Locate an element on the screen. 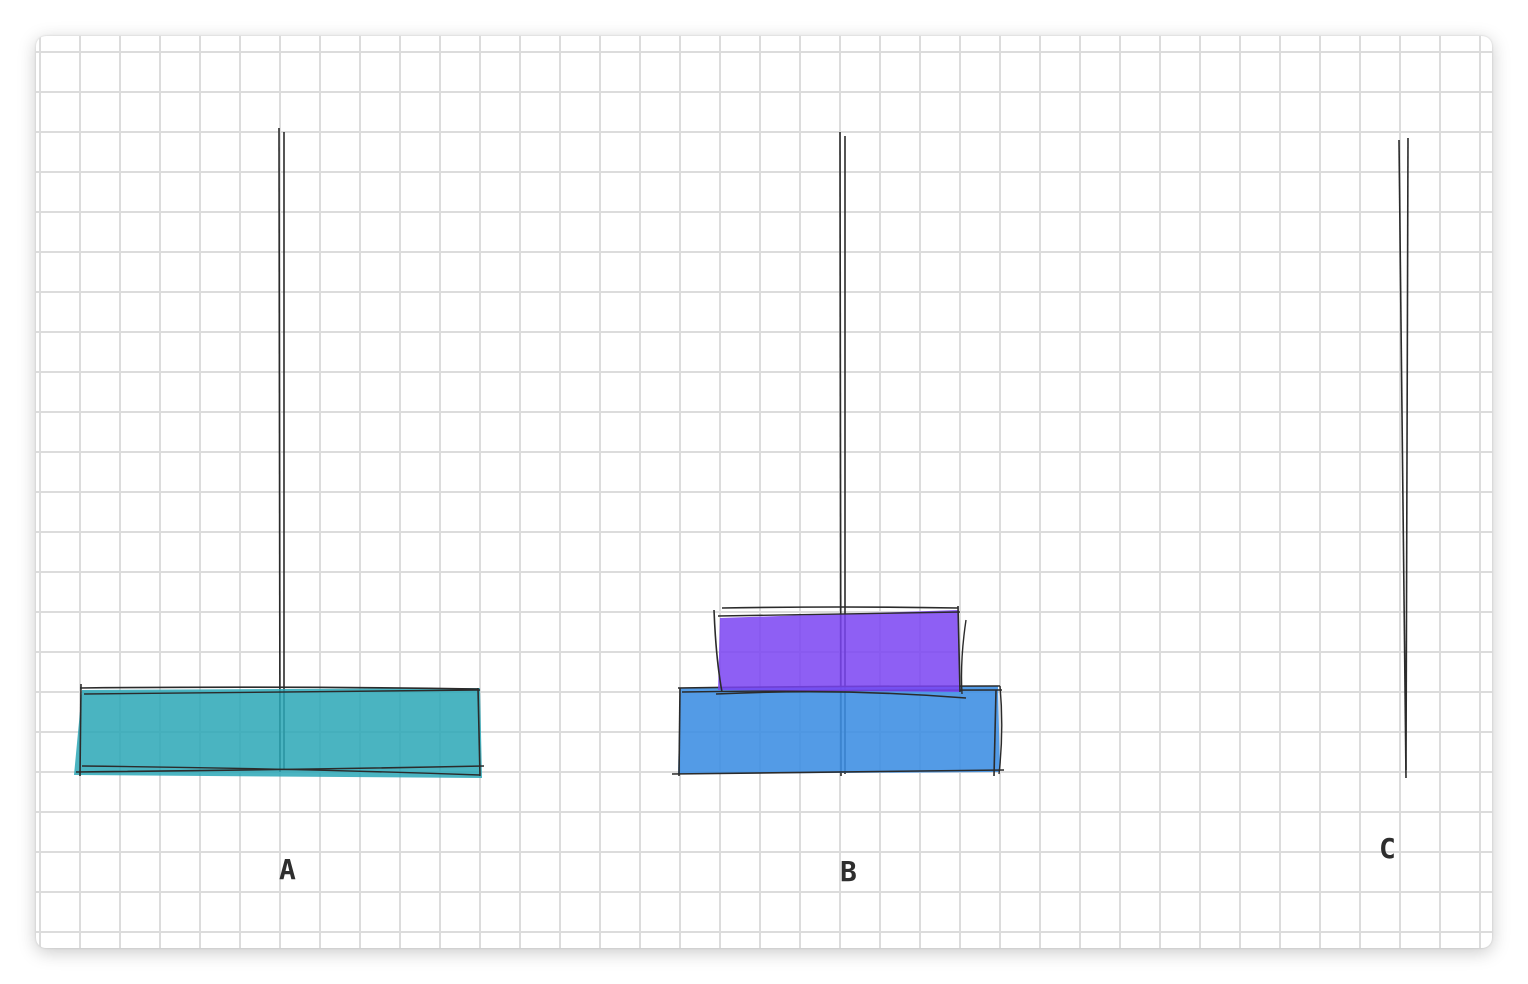 This screenshot has width=1528, height=984. peg-label-c: C is located at coordinates (1387, 848).